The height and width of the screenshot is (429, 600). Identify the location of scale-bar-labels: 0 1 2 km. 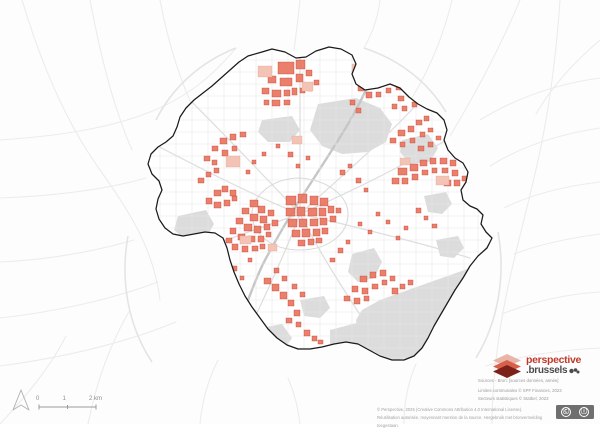
(69, 399).